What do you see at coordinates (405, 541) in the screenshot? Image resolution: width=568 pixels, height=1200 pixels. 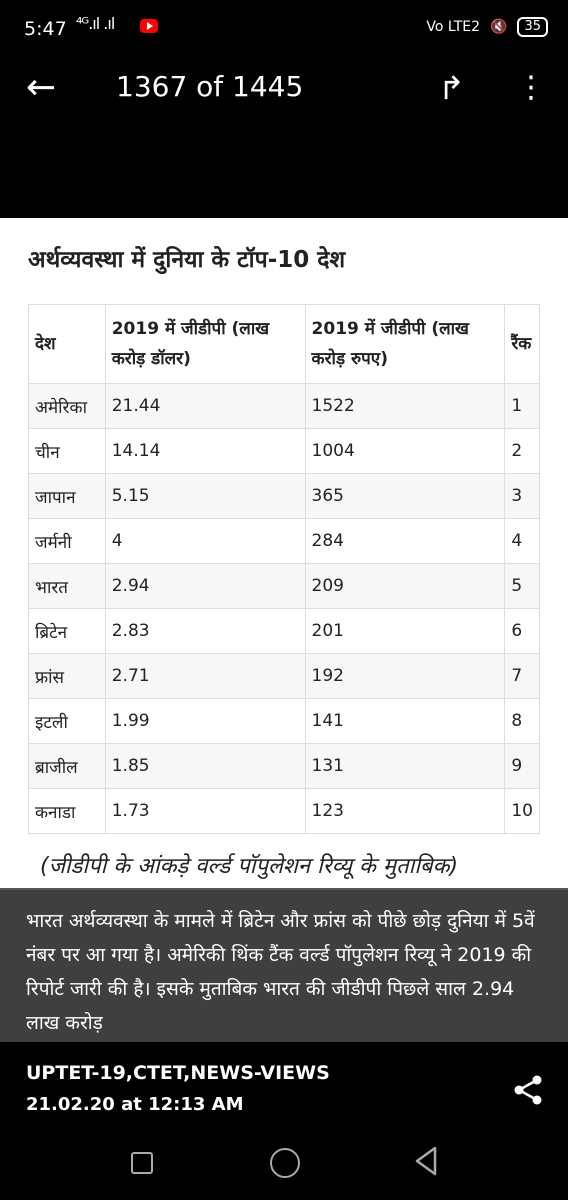 I see `table-cell: 284` at bounding box center [405, 541].